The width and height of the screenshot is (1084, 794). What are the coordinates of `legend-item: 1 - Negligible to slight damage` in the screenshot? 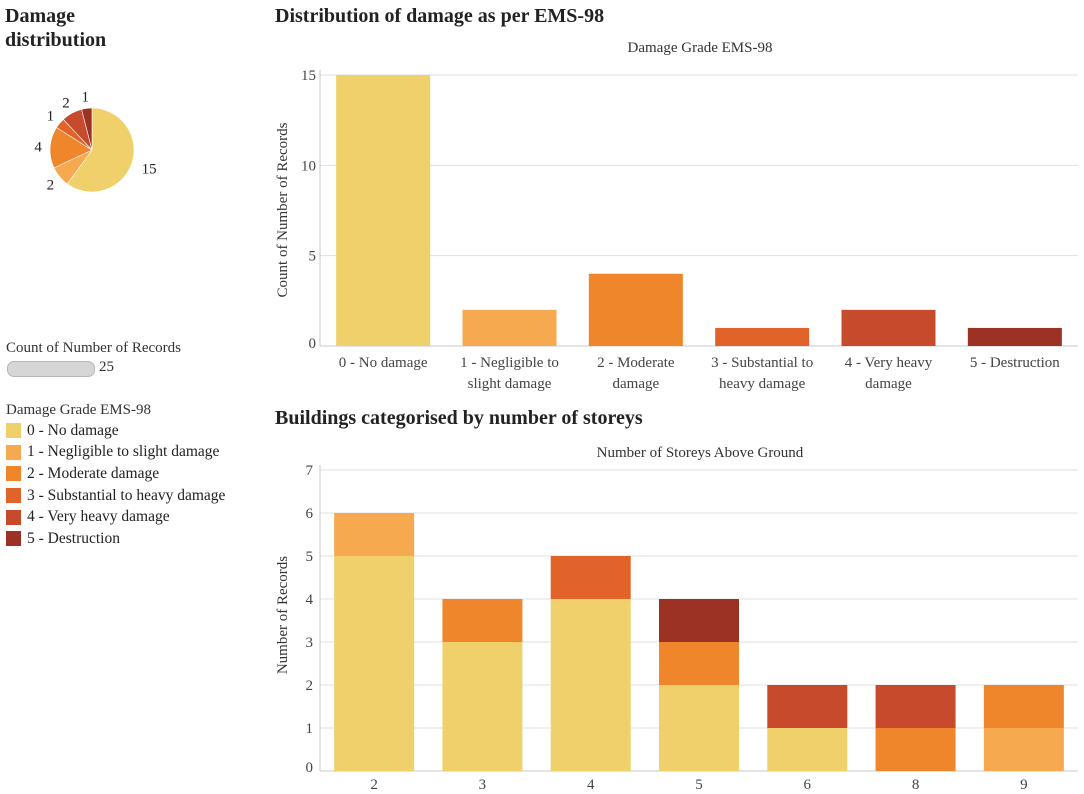 It's located at (115, 453).